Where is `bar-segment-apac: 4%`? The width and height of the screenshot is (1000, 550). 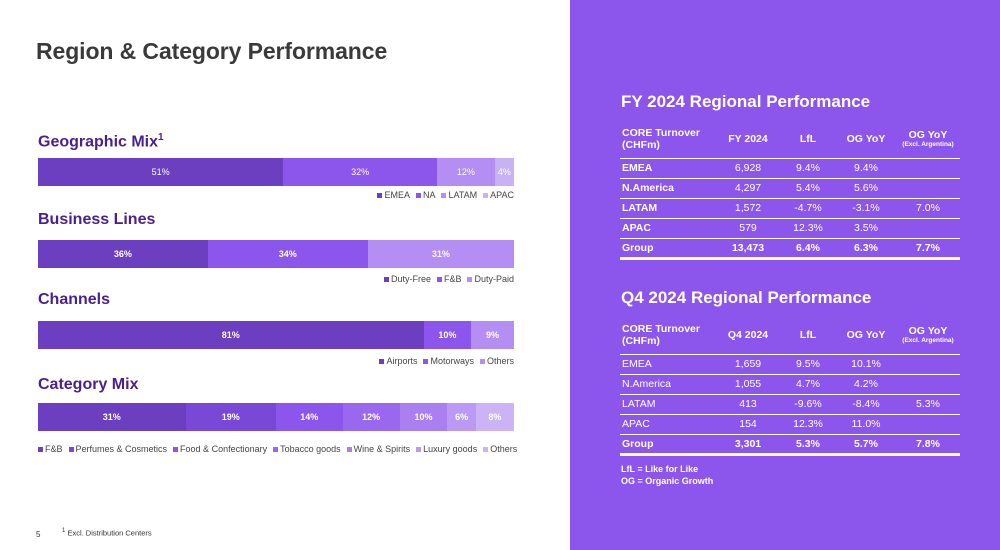
bar-segment-apac: 4% is located at coordinates (504, 172).